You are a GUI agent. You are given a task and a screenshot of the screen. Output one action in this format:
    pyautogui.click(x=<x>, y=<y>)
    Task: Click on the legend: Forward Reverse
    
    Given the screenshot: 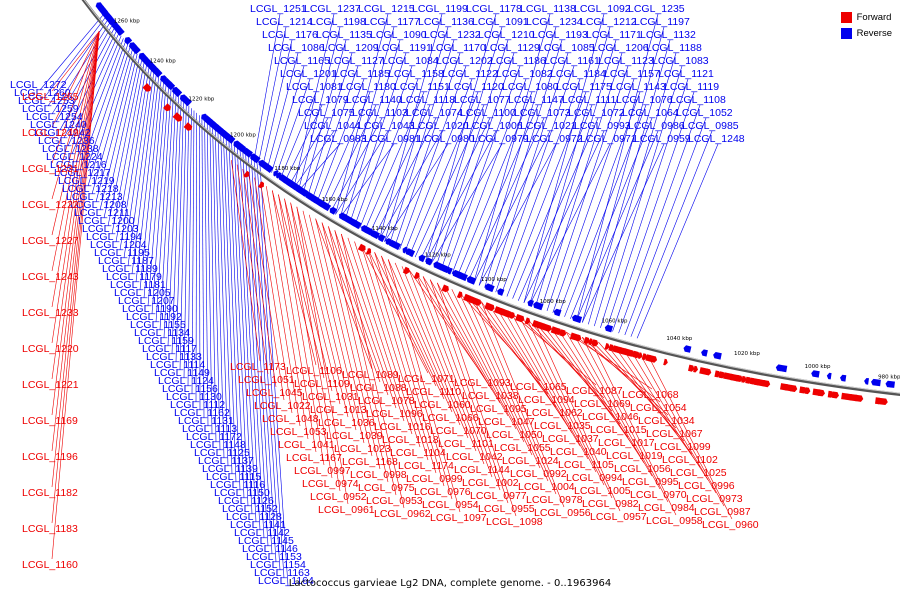 What is the action you would take?
    pyautogui.click(x=866, y=25)
    